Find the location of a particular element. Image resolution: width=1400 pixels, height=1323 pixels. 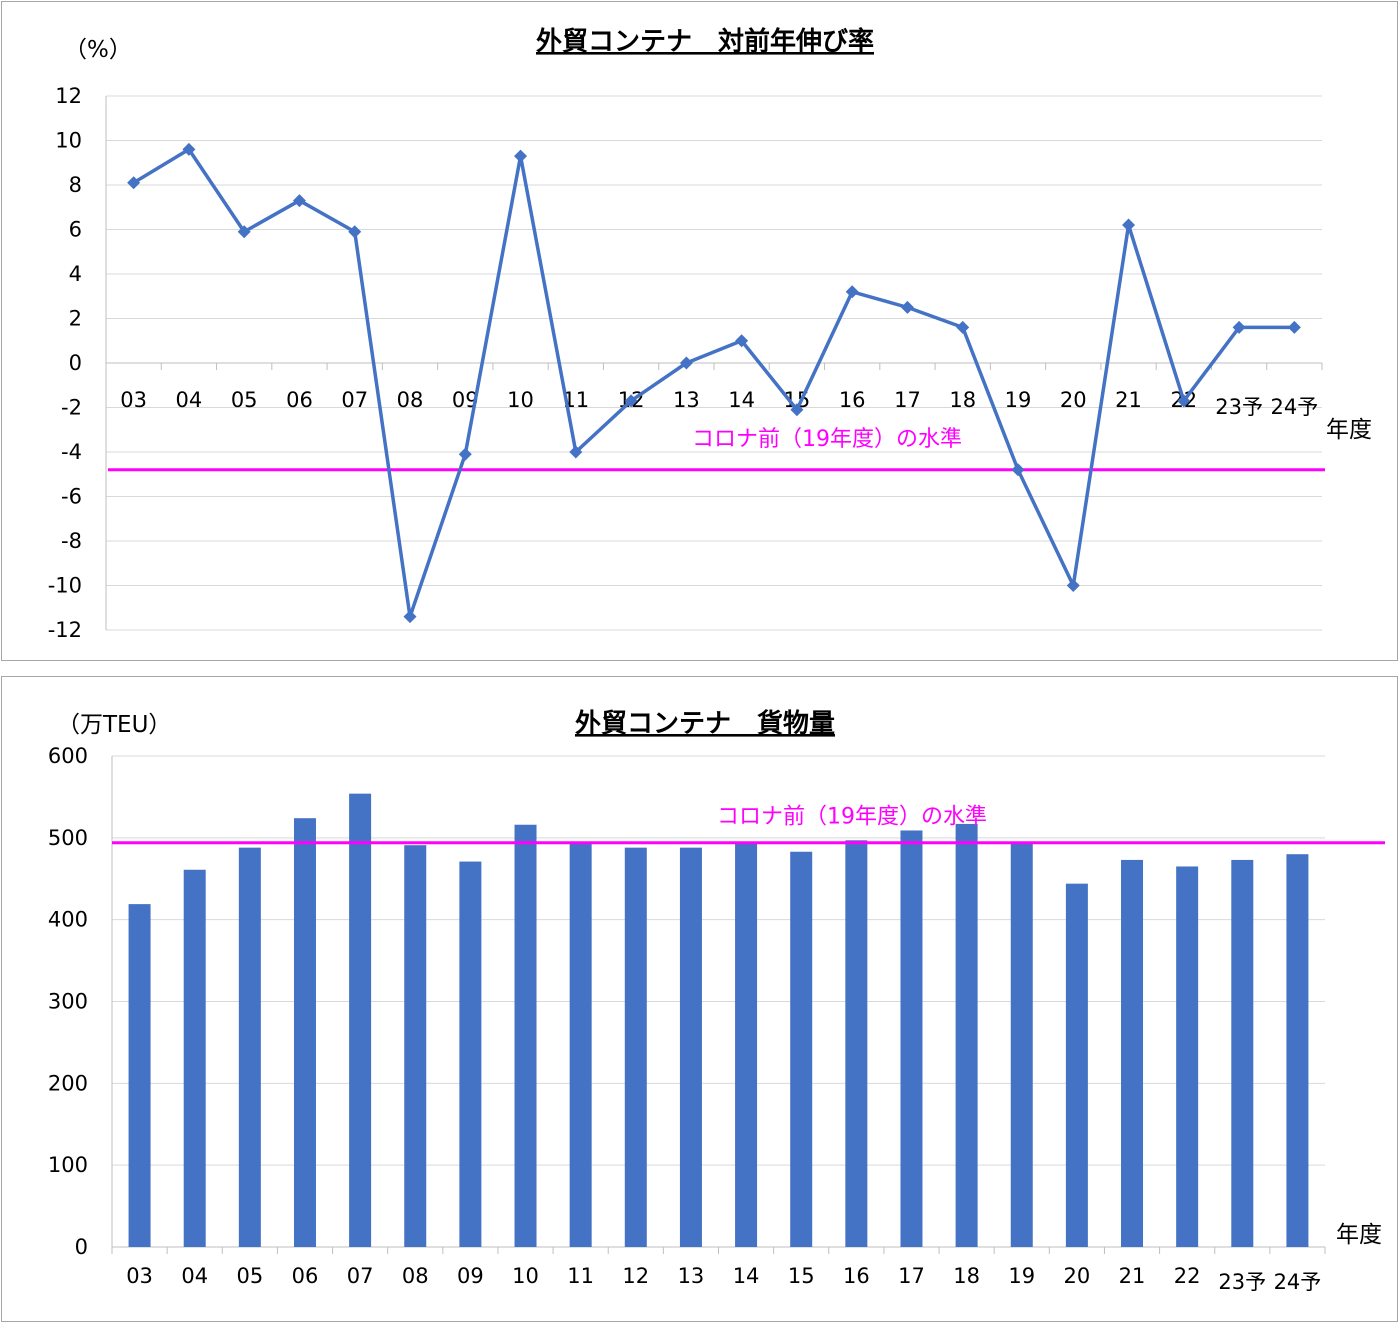

y-tick-label: 12 is located at coordinates (68, 96).